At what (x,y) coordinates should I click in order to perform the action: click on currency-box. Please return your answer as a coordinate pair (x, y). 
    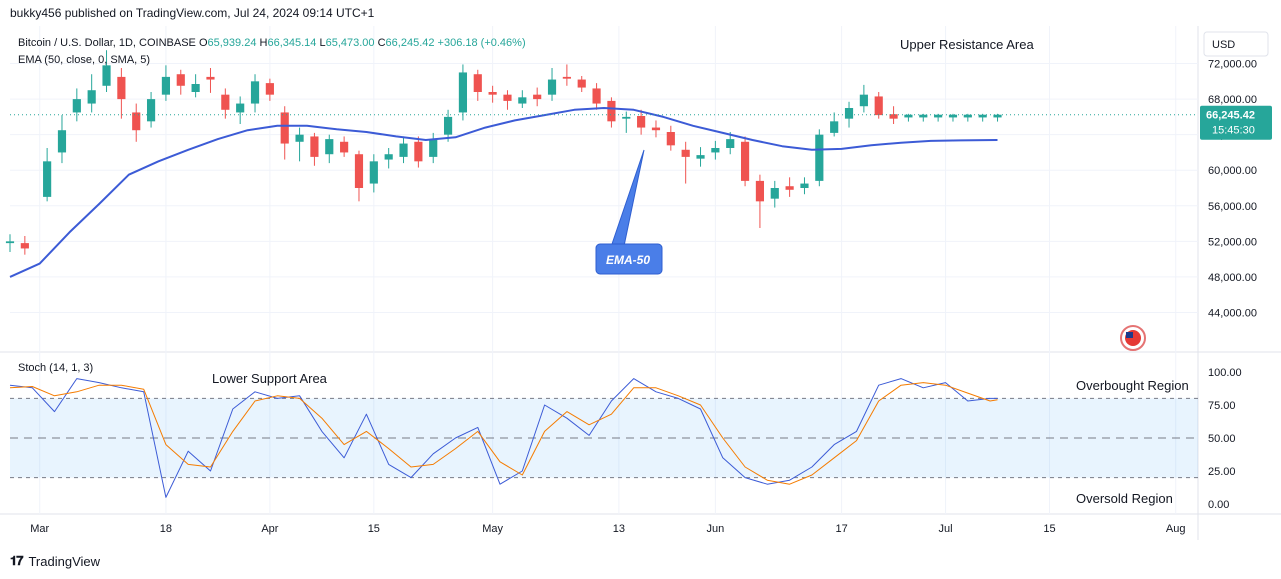
    Looking at the image, I should click on (1236, 44).